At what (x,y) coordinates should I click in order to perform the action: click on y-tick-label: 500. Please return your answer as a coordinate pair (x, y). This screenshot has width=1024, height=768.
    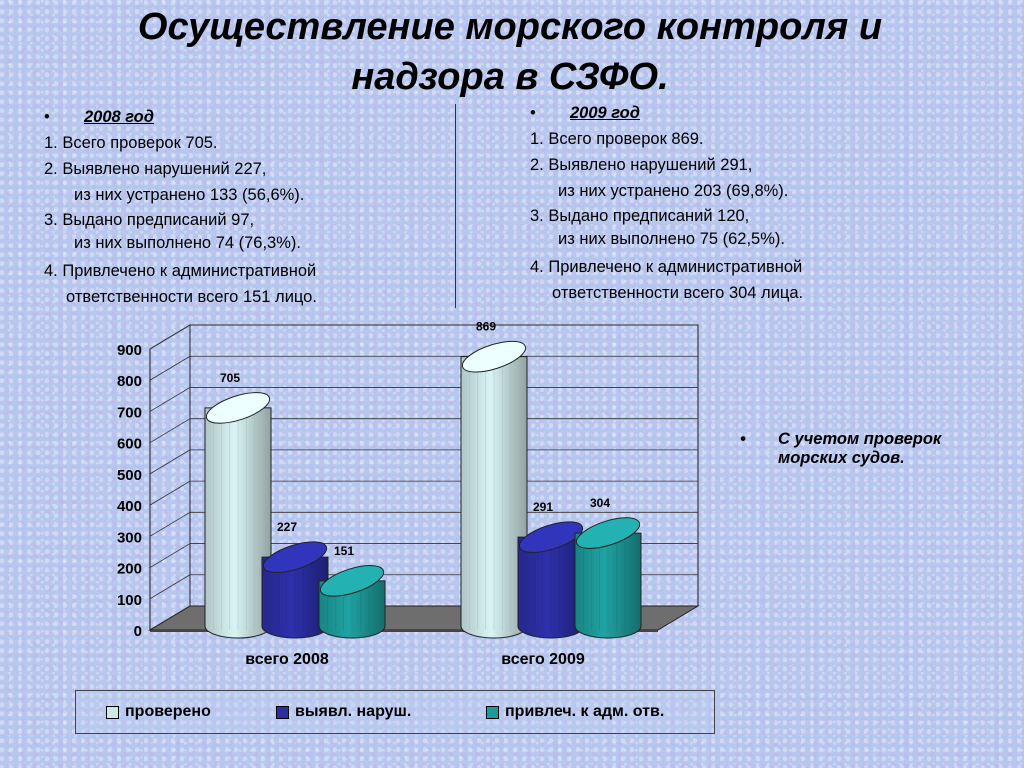
    Looking at the image, I should click on (129, 475).